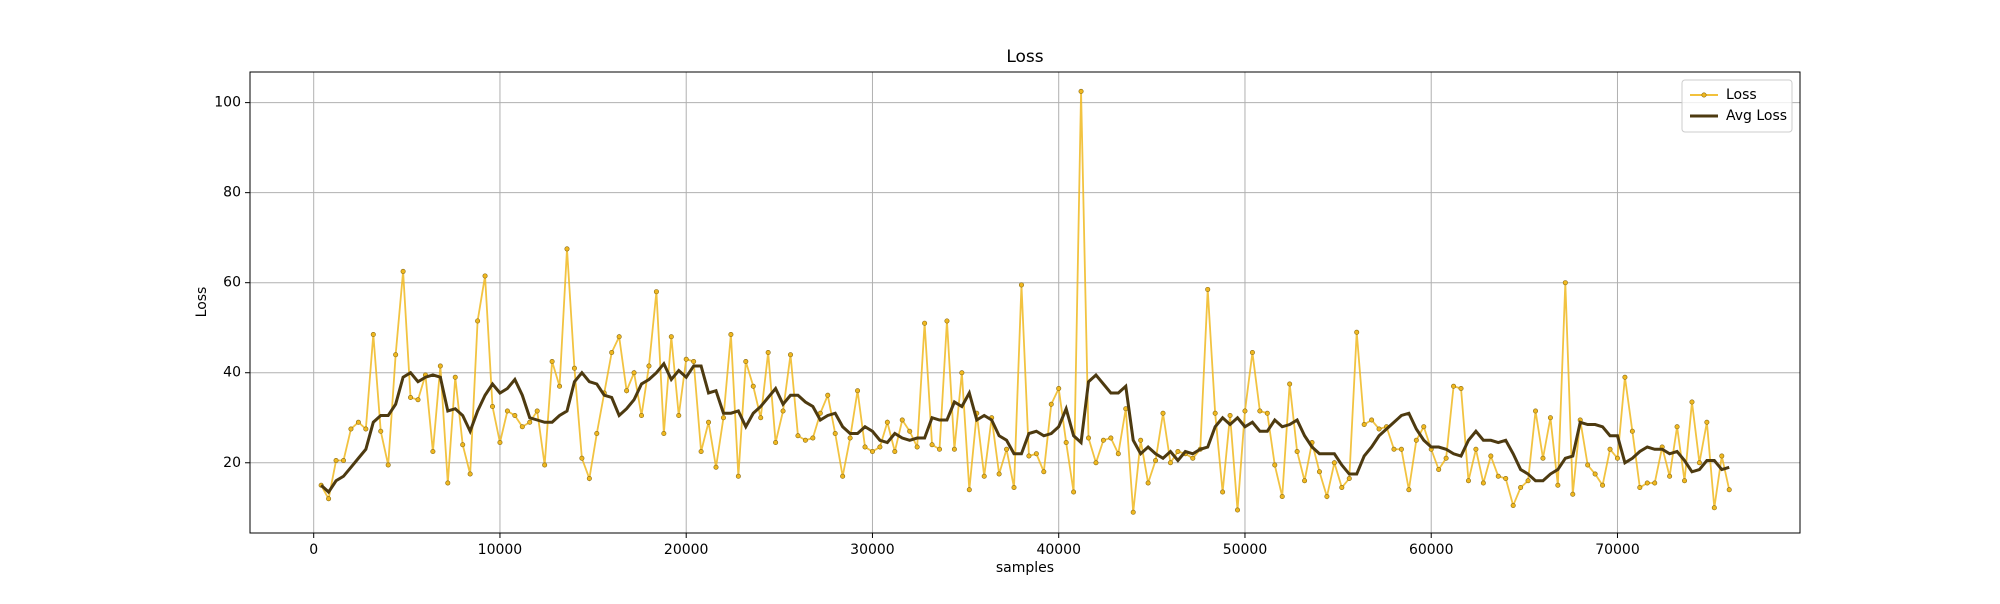 Image resolution: width=2000 pixels, height=604 pixels. I want to click on y-tick-label: 20, so click(232, 463).